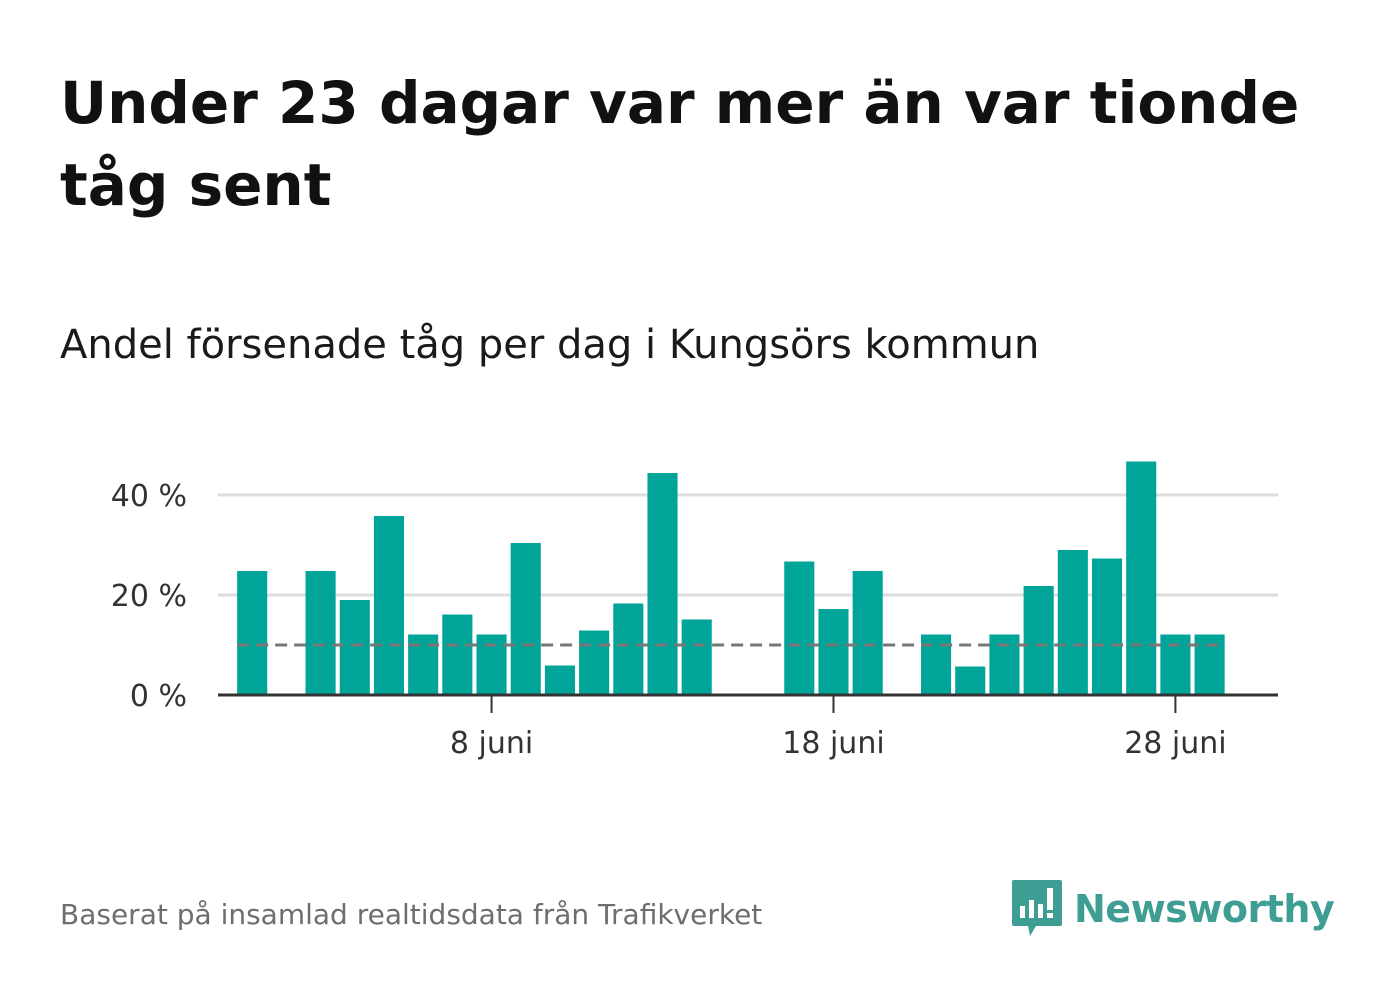 The width and height of the screenshot is (1382, 999). I want to click on x-tick-label: 8 juni, so click(491, 743).